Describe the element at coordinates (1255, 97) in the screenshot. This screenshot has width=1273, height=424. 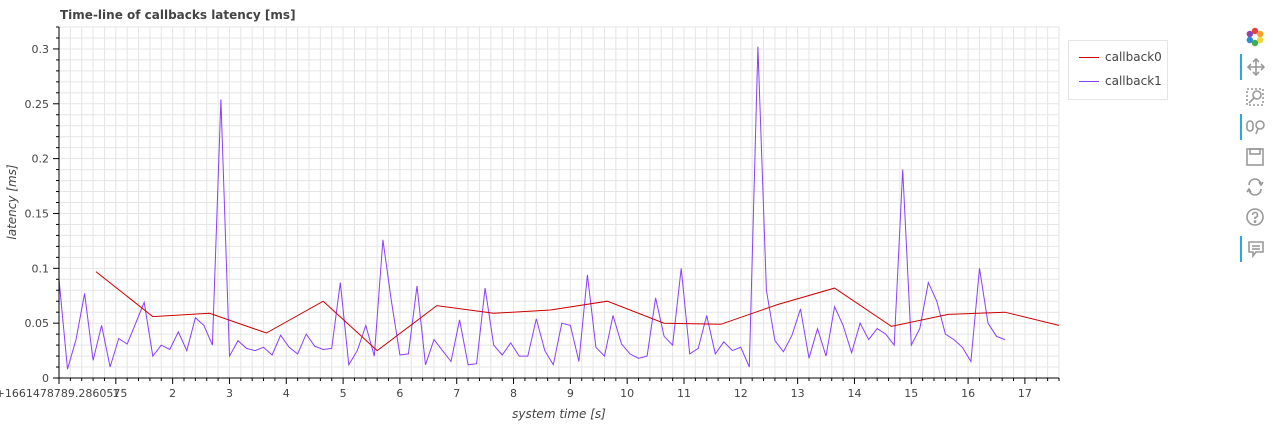
I see `box-zoom-icon` at that location.